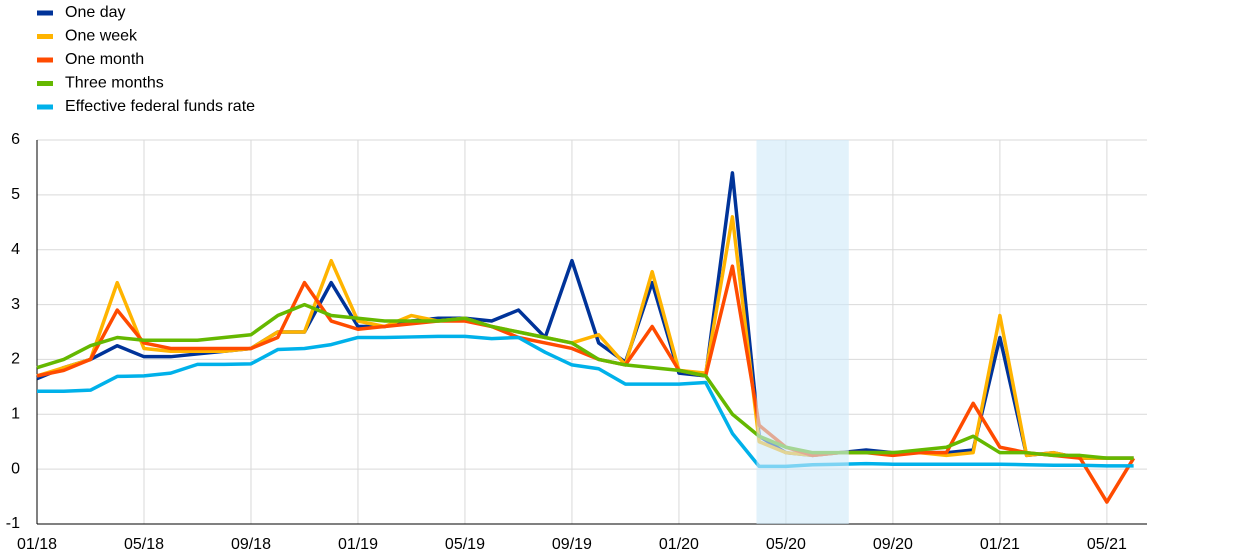 The height and width of the screenshot is (560, 1240). I want to click on x-tick-label: 05/20, so click(786, 544).